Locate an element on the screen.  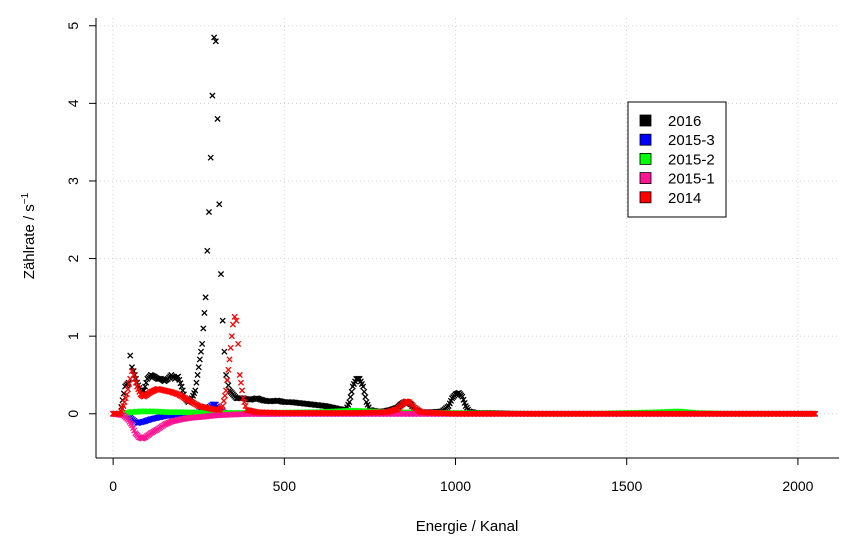
x-axis-label: Energie / Kanal is located at coordinates (467, 526).